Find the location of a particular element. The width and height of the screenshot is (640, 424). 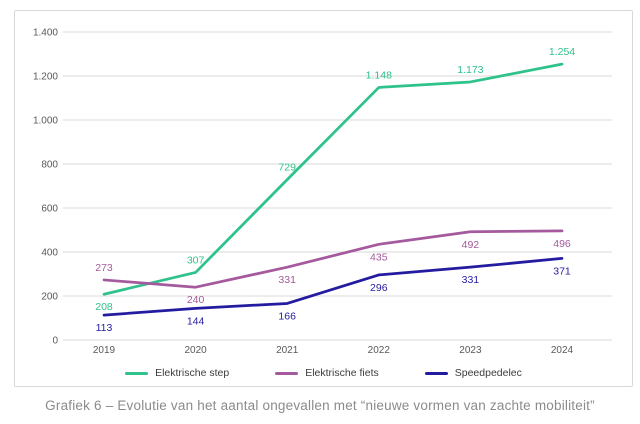

y-tick-label: 1.000 is located at coordinates (45, 121).